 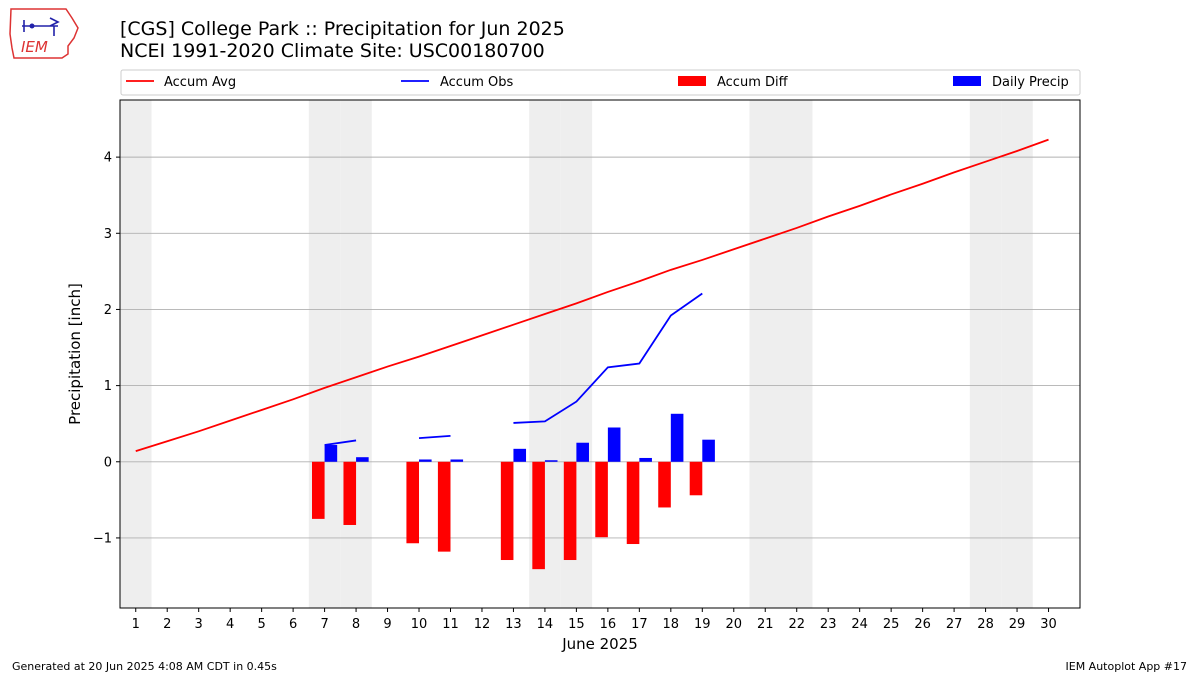 What do you see at coordinates (733, 624) in the screenshot?
I see `x-tick-label: 20` at bounding box center [733, 624].